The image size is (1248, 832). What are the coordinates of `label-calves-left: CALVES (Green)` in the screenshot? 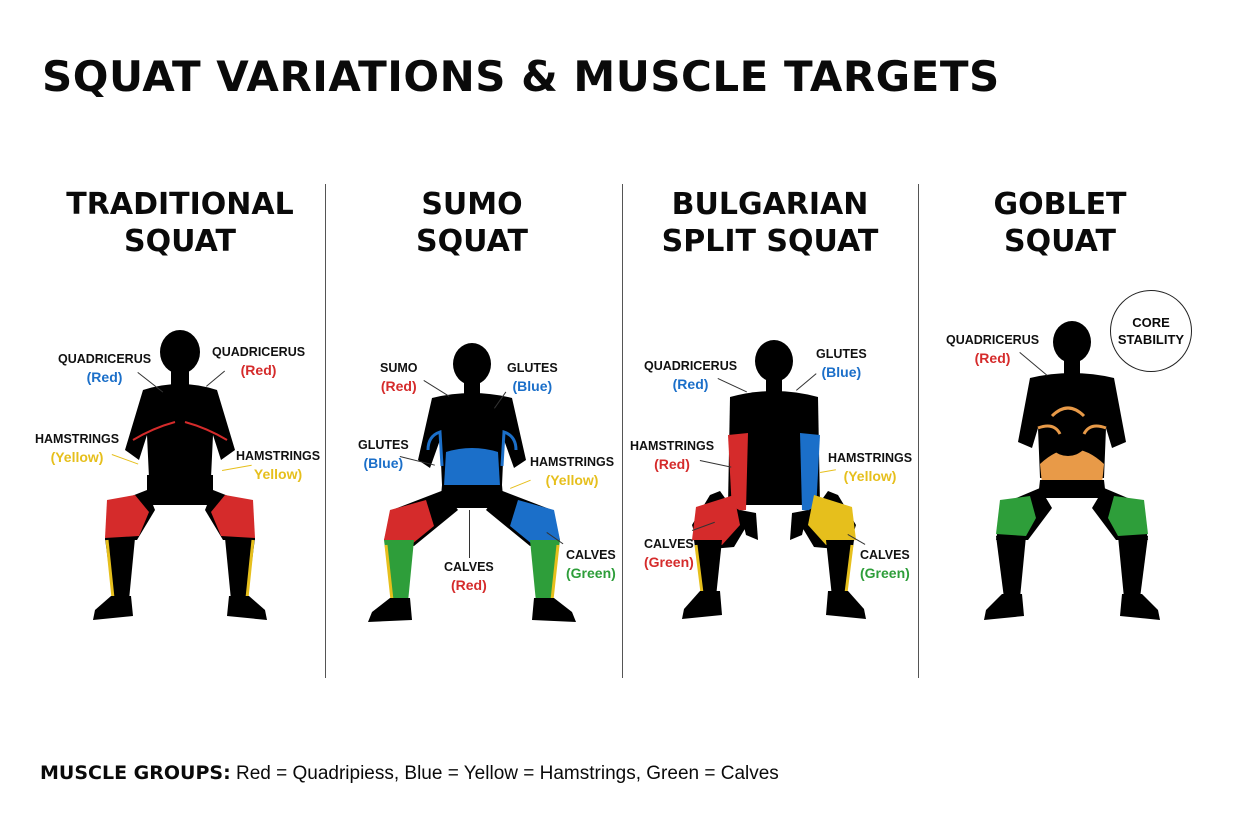 It's located at (669, 553).